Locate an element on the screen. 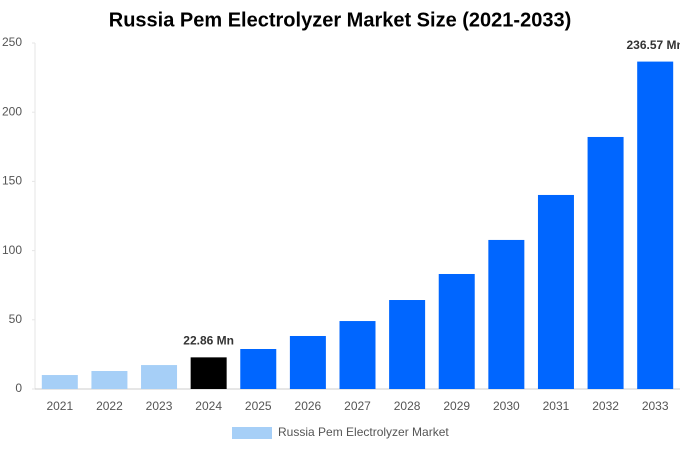 The image size is (680, 450). x-tick-label: 2022 is located at coordinates (109, 406).